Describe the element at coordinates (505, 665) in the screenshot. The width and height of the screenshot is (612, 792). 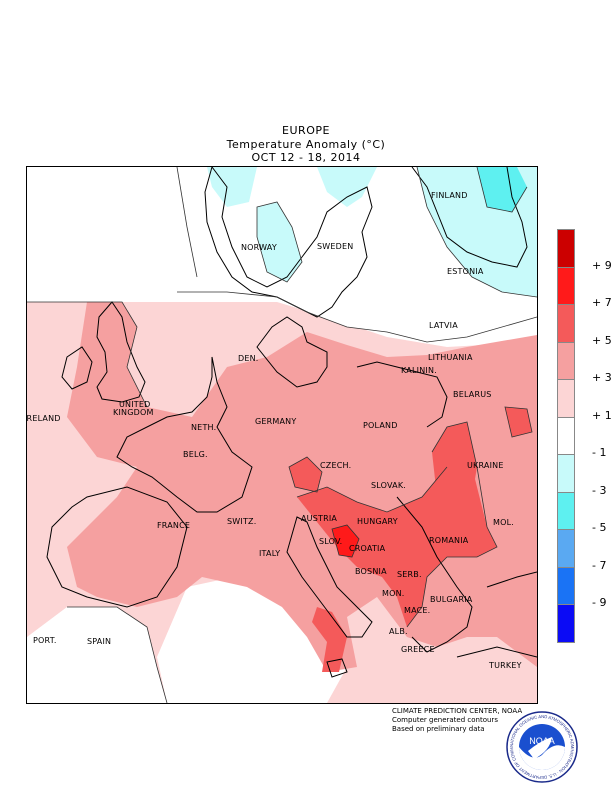
I see `label-turkey: TURKEY` at that location.